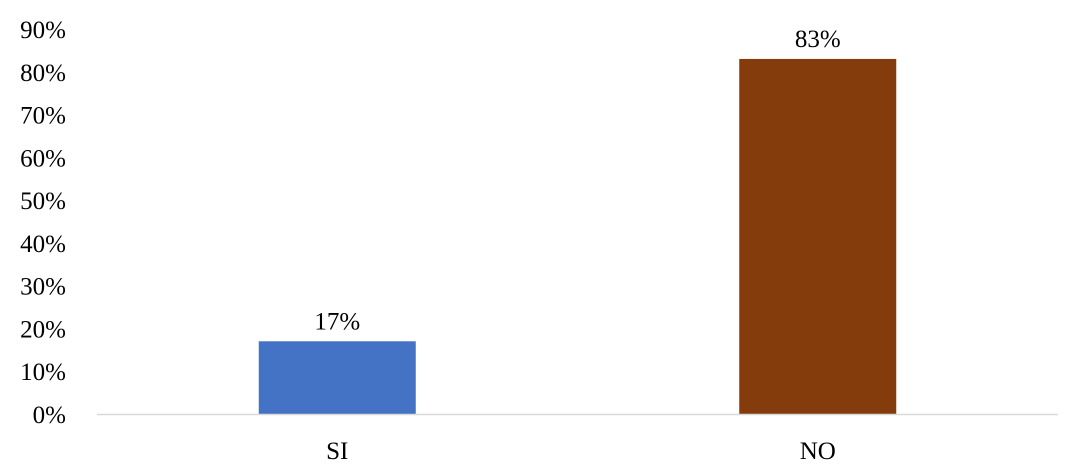  Describe the element at coordinates (337, 377) in the screenshot. I see `bar-si` at that location.